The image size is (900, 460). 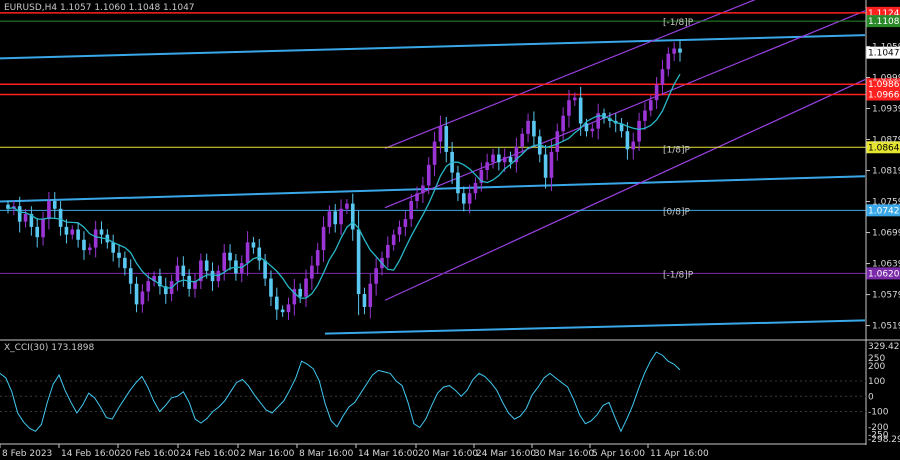 What do you see at coordinates (49, 348) in the screenshot?
I see `cci-label: X_CCI(30) 173.1898` at bounding box center [49, 348].